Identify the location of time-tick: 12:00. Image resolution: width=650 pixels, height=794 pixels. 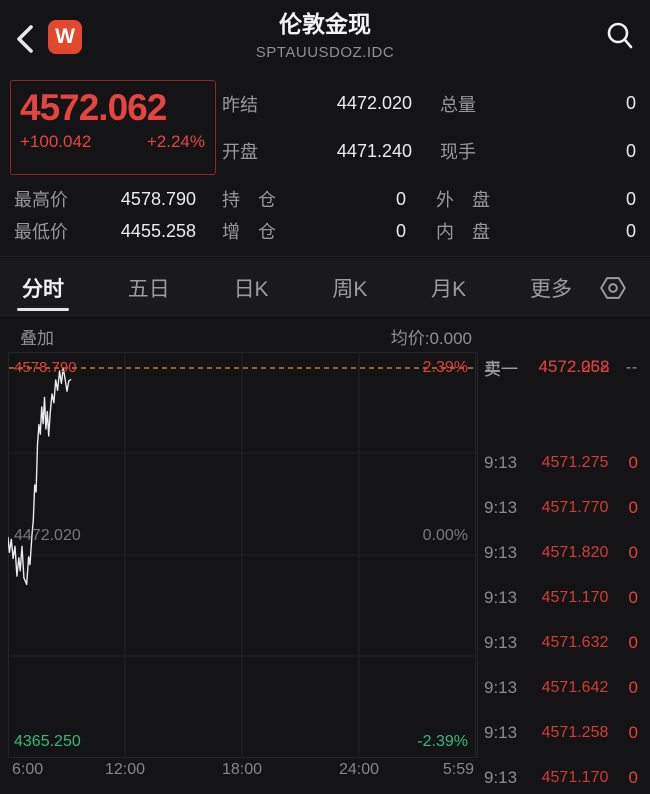
(125, 769).